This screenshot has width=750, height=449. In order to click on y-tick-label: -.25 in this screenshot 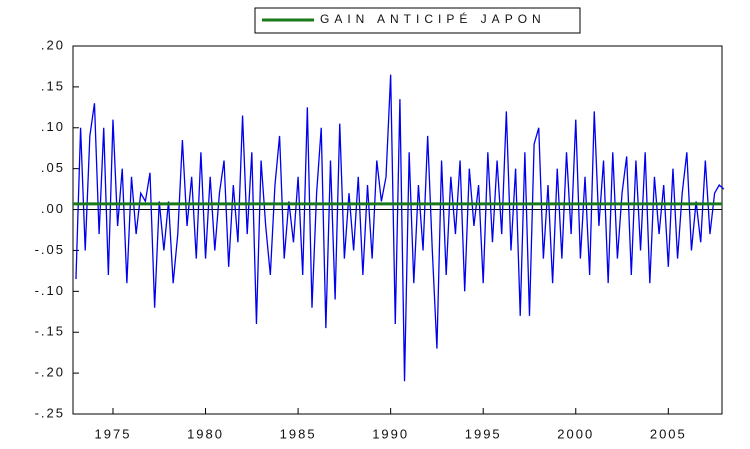, I will do `click(50, 412)`.